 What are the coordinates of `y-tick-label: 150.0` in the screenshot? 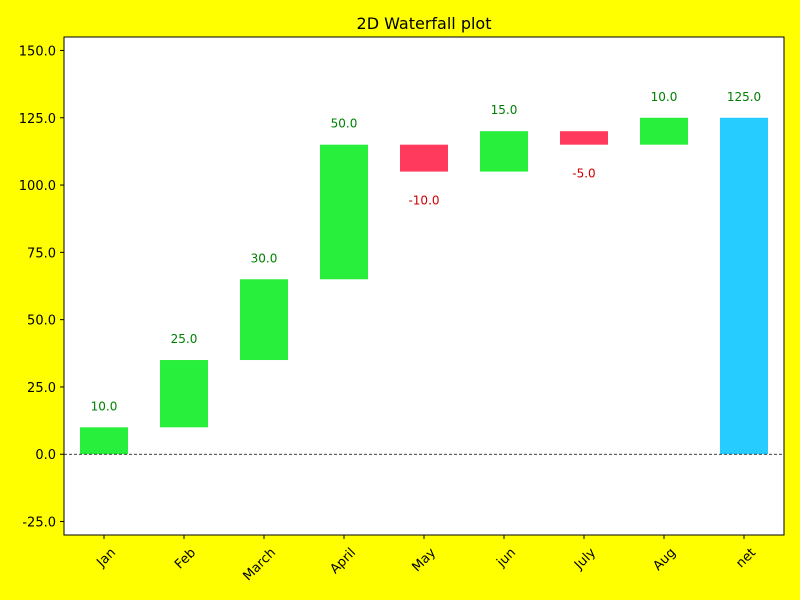 It's located at (37, 51).